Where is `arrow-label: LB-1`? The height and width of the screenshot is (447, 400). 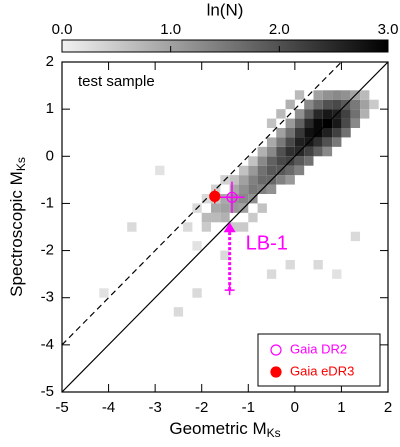
arrow-label: LB-1 is located at coordinates (267, 244).